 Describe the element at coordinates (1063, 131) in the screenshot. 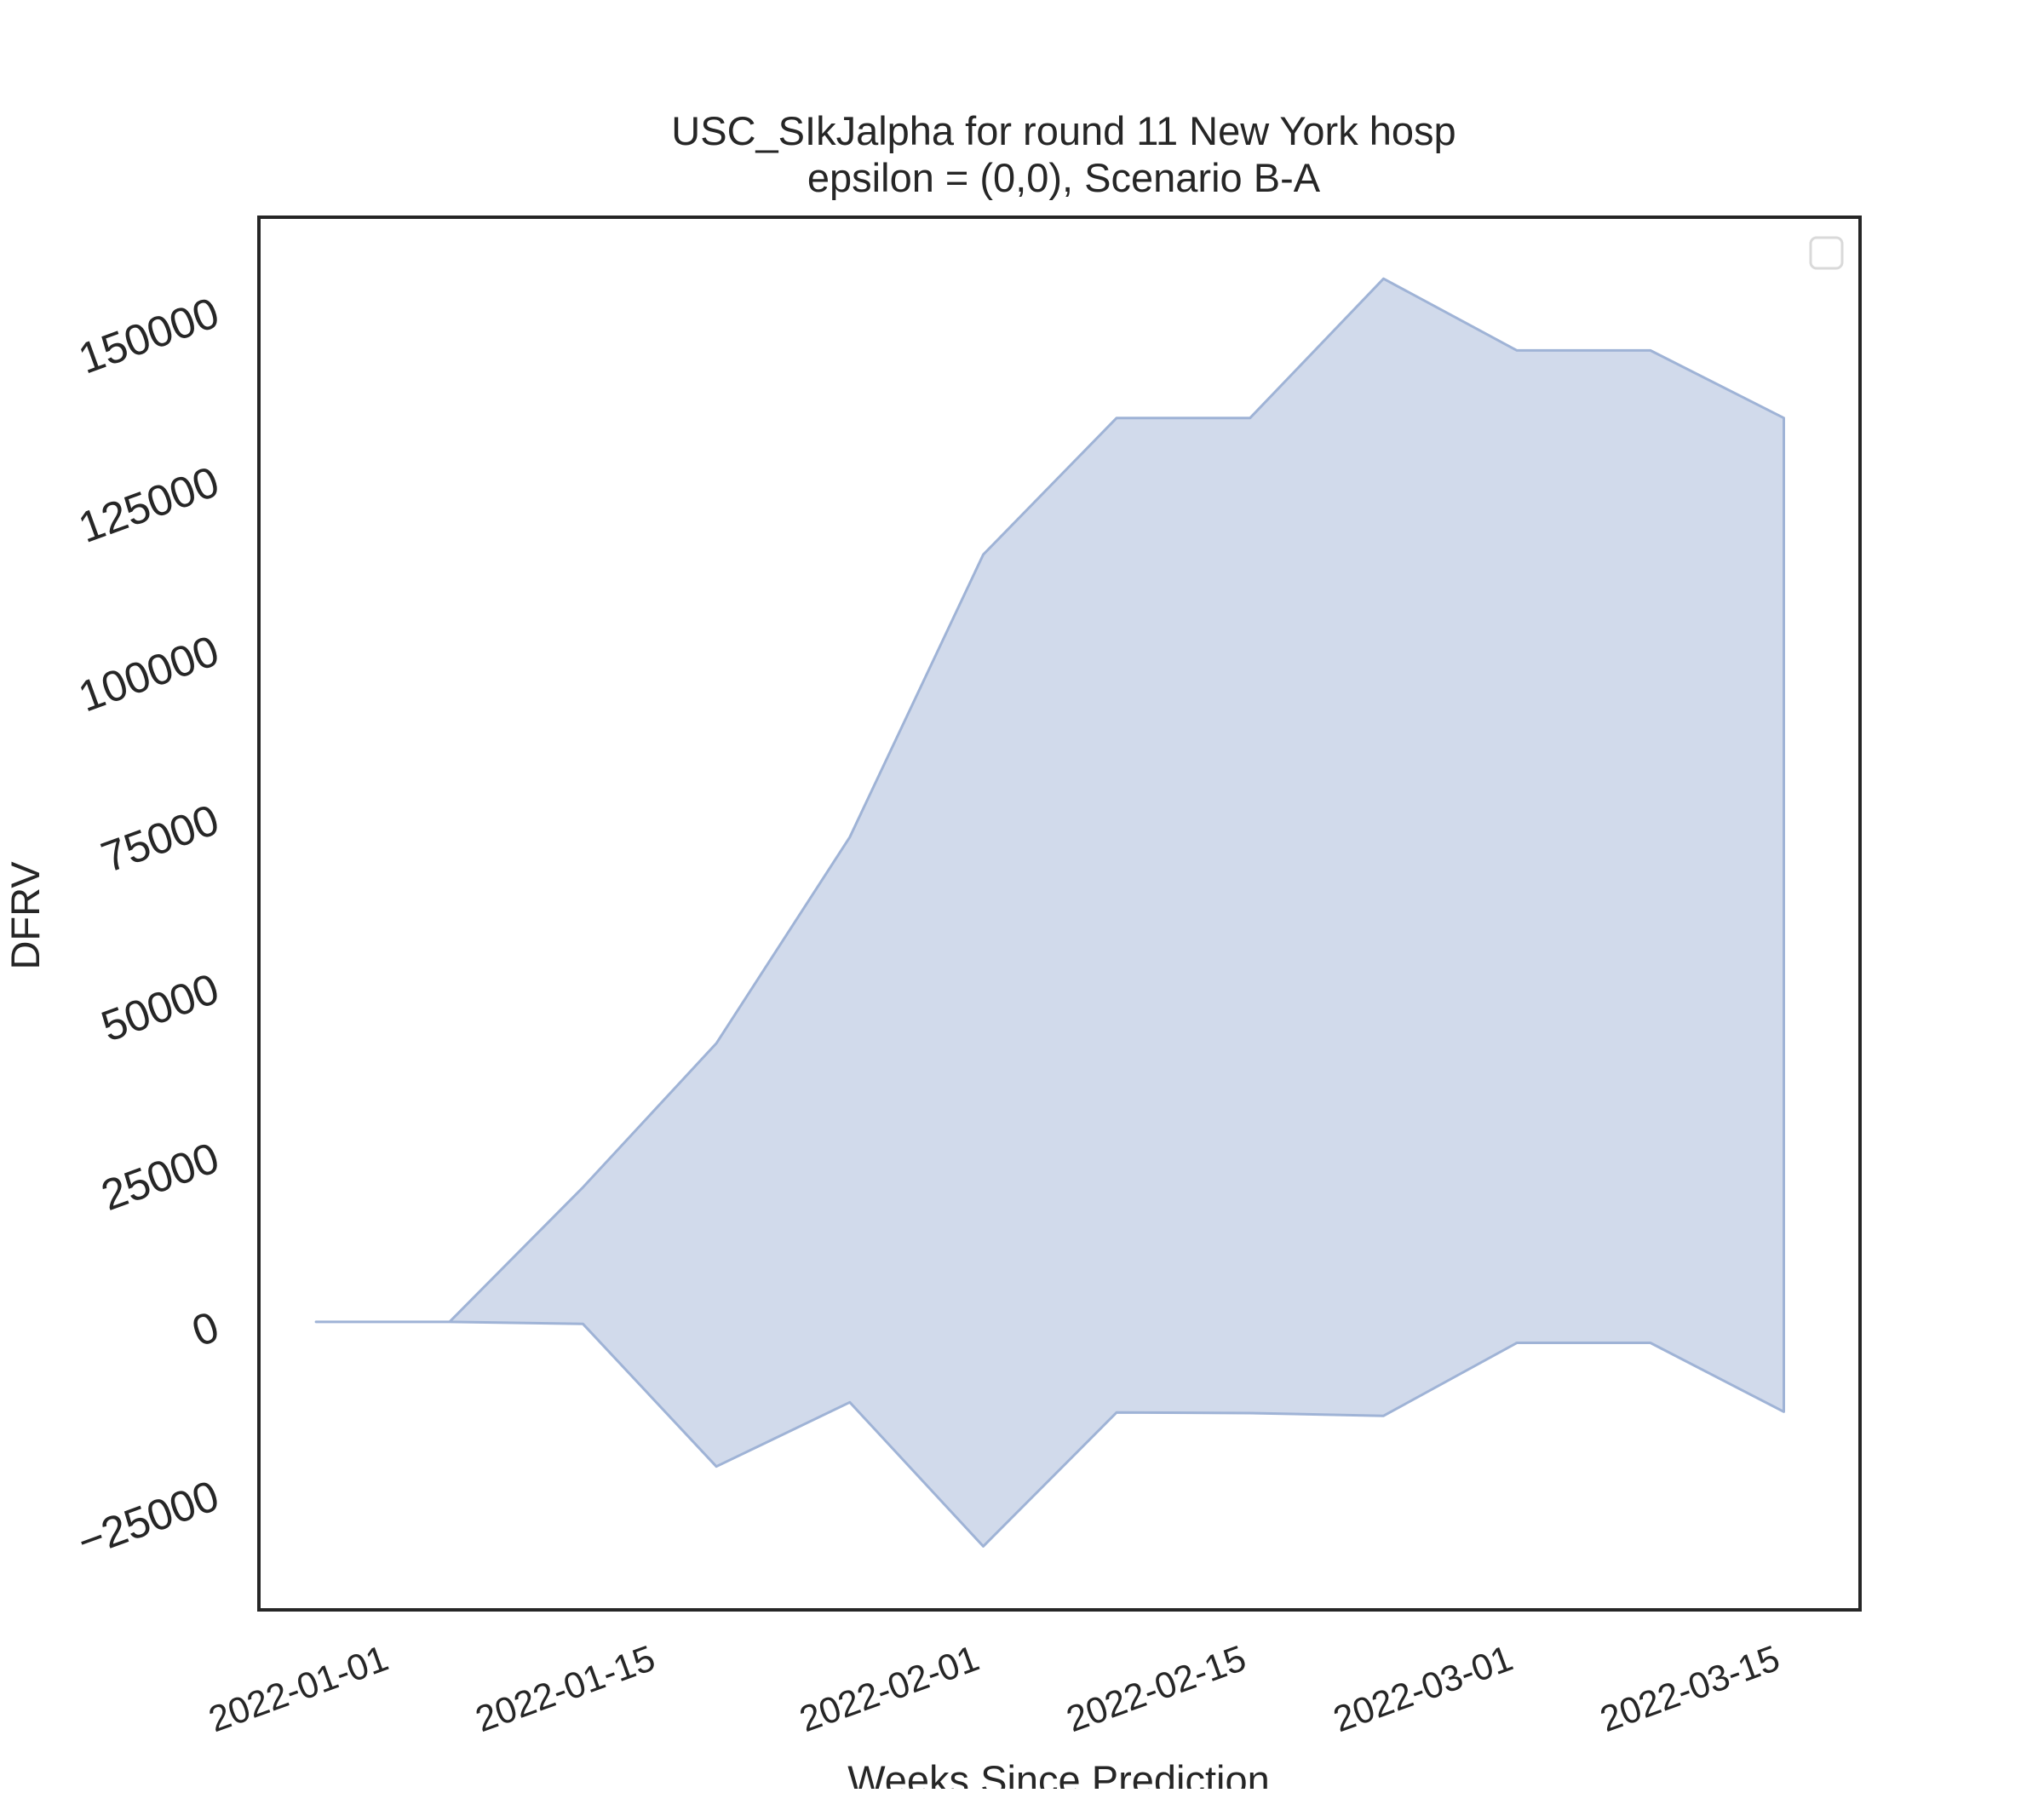

I see `chart-title-line1: USC_SIkJalpha for round 11 New York hosp` at that location.